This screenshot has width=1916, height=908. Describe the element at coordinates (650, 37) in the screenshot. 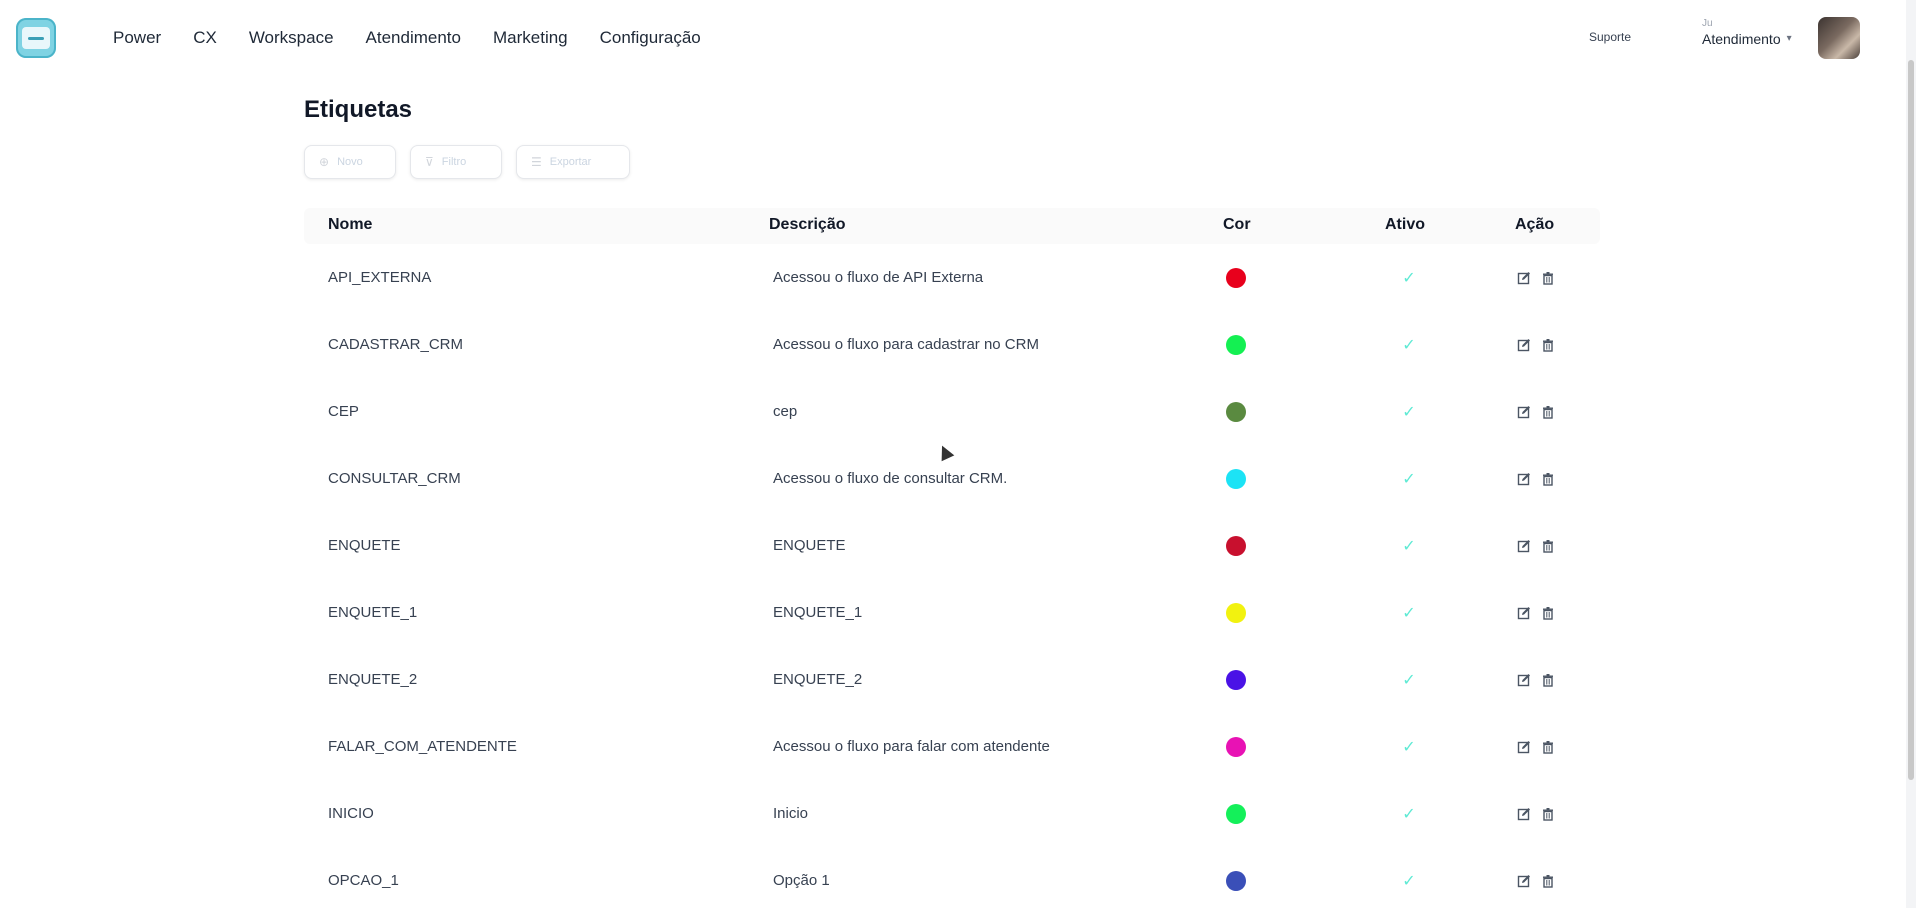

I see `nav-item-configuracao: Configuração` at that location.